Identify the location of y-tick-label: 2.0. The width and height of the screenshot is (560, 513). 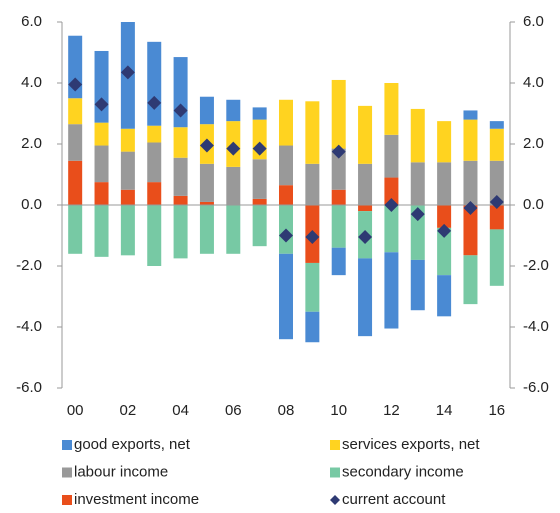
(31, 143).